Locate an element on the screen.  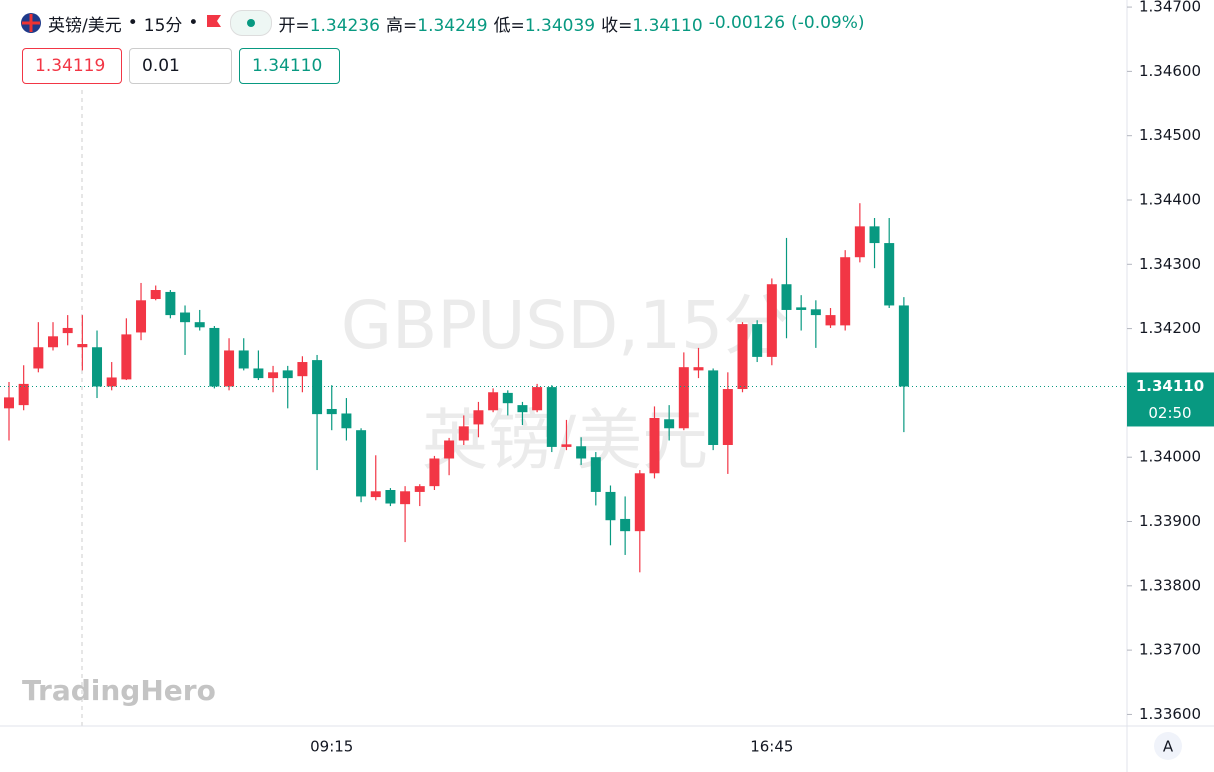
y-tick-label: 1.33800 is located at coordinates (1170, 585).